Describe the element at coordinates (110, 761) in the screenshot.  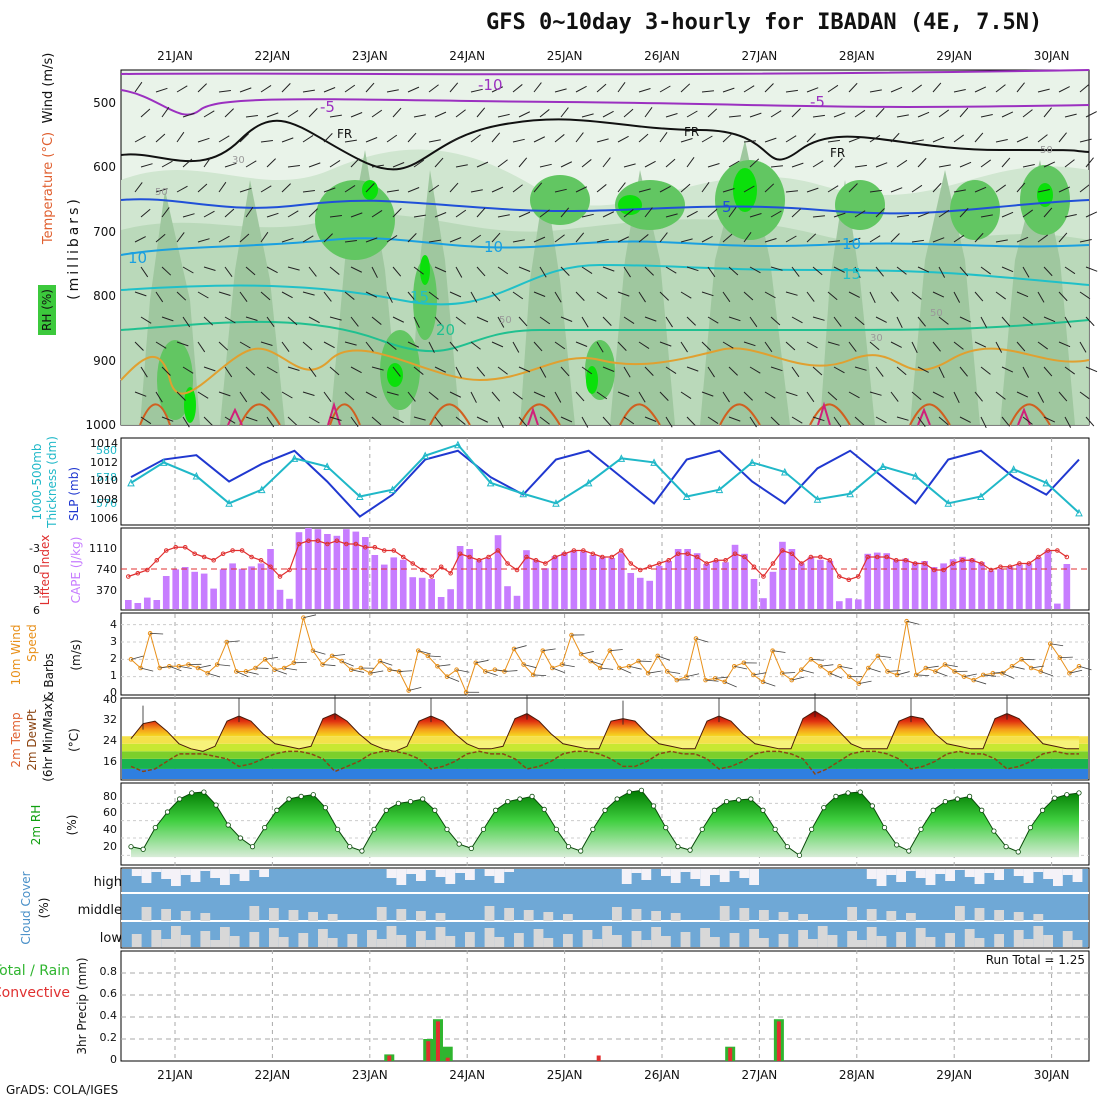
I see `temp-tick-16: 16` at that location.